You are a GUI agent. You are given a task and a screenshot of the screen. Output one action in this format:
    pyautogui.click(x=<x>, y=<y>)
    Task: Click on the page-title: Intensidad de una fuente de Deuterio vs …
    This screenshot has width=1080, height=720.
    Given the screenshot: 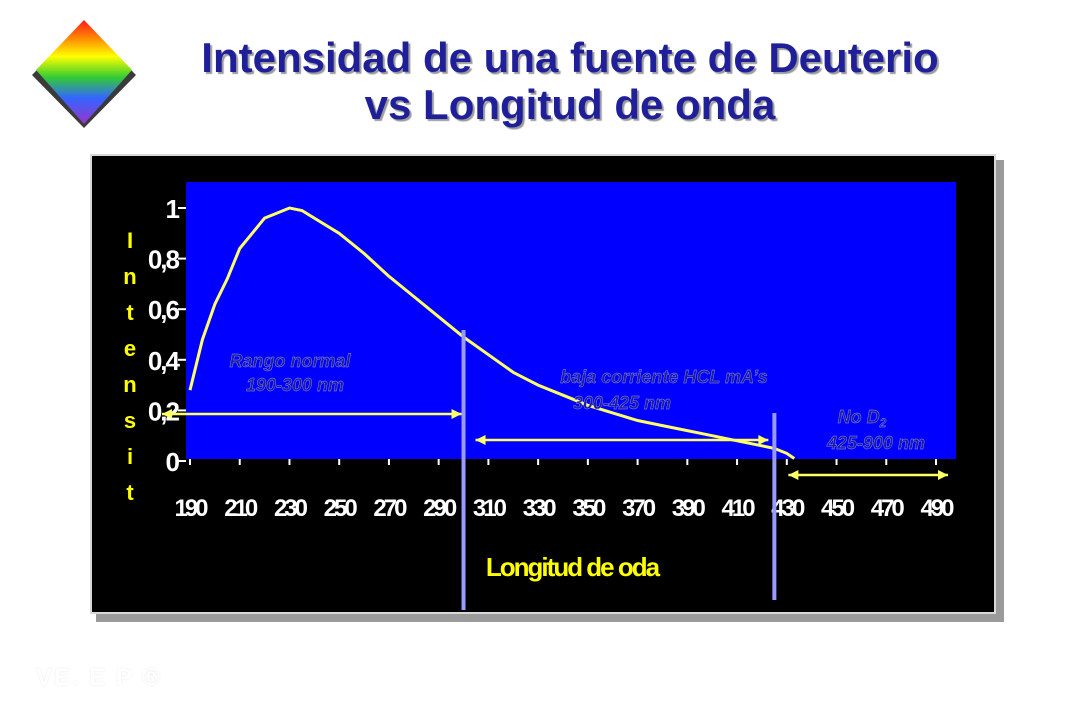 What is the action you would take?
    pyautogui.click(x=570, y=81)
    